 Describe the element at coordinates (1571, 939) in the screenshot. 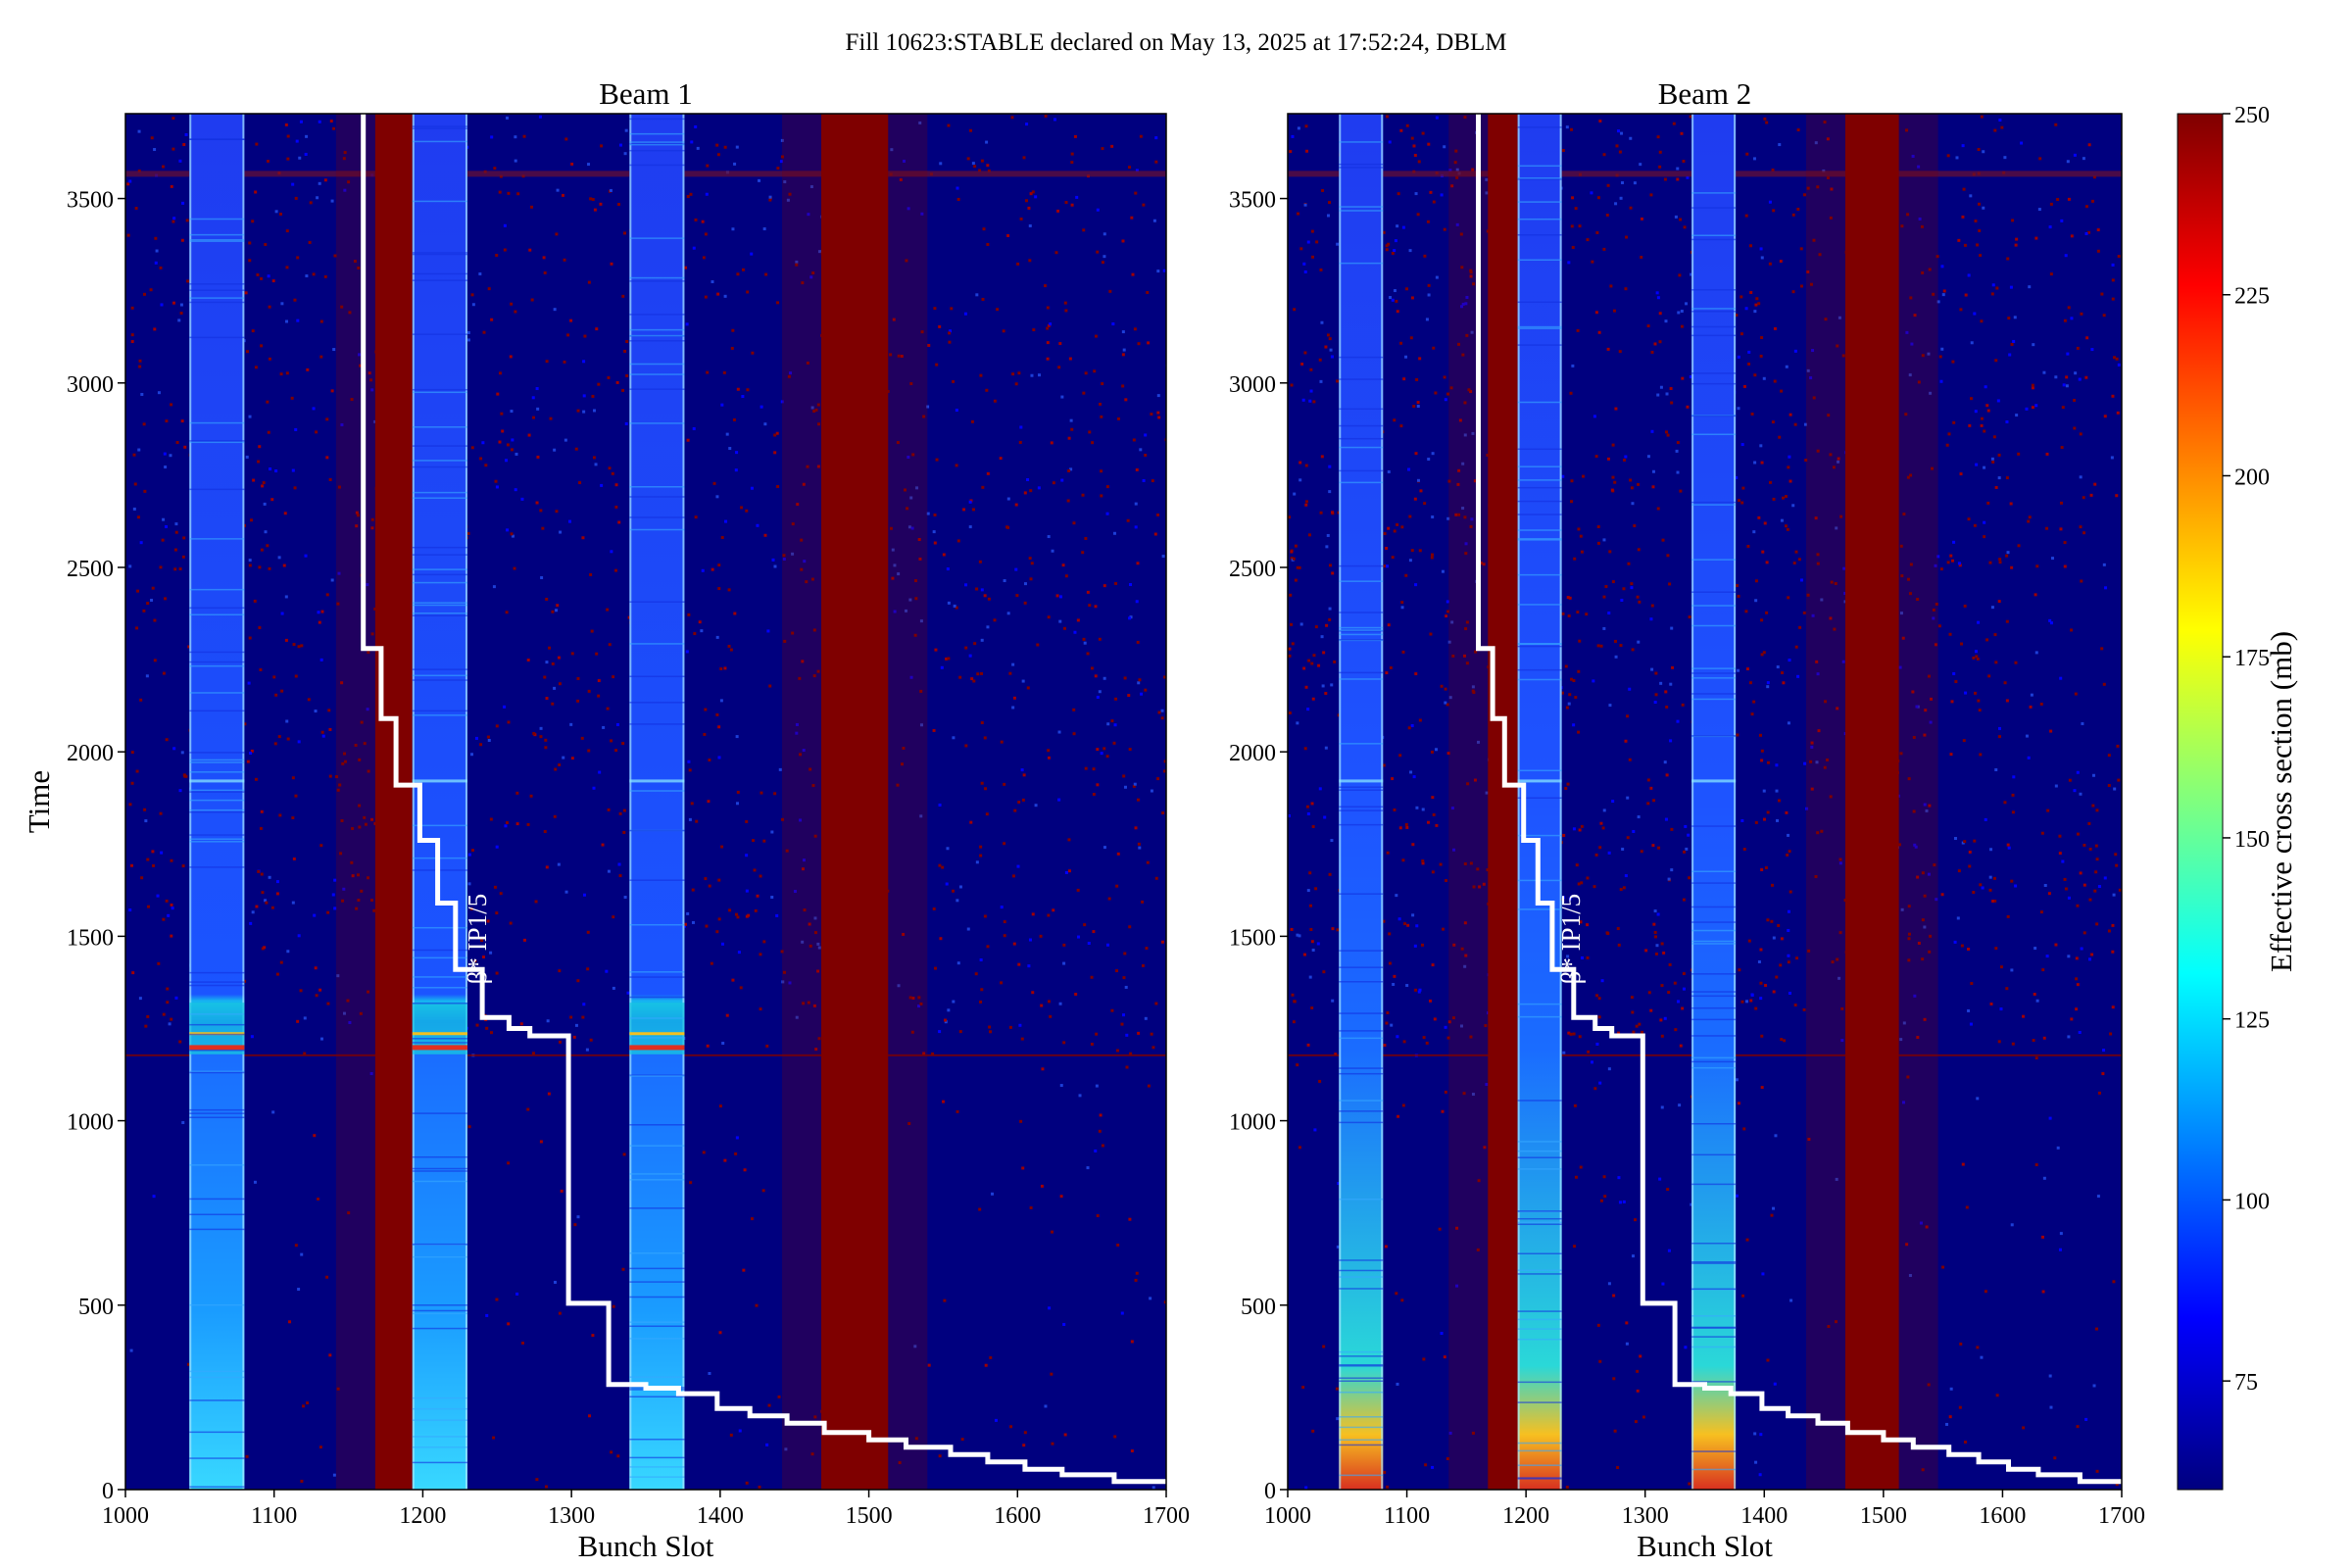

I see `beta-star-annotation: β* IP1/5` at that location.